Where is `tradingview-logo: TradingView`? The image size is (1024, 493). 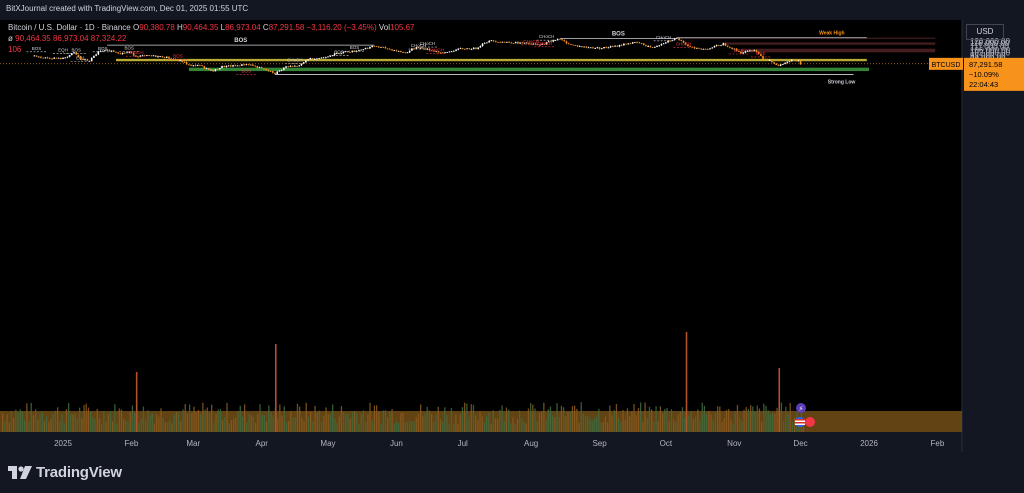
tradingview-logo: TradingView is located at coordinates (65, 472).